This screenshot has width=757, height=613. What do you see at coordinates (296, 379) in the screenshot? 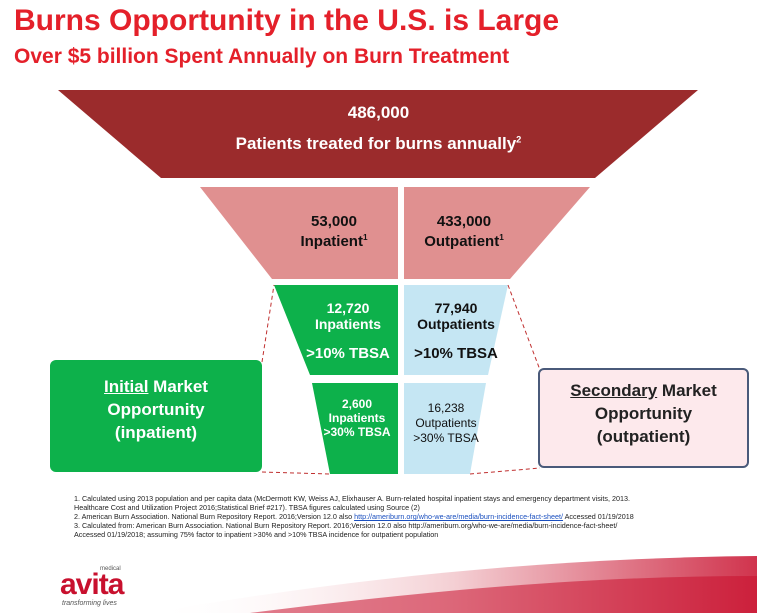
I see `initial-bracket-dashes` at bounding box center [296, 379].